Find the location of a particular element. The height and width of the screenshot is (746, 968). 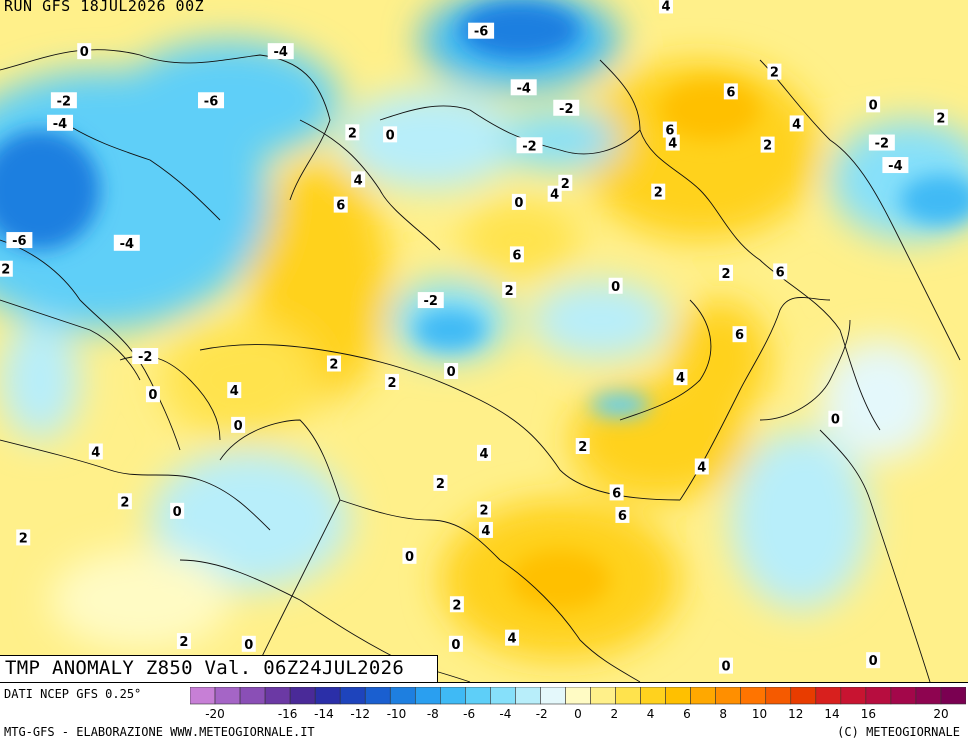

color-scale-tick: 20 is located at coordinates (940, 713).